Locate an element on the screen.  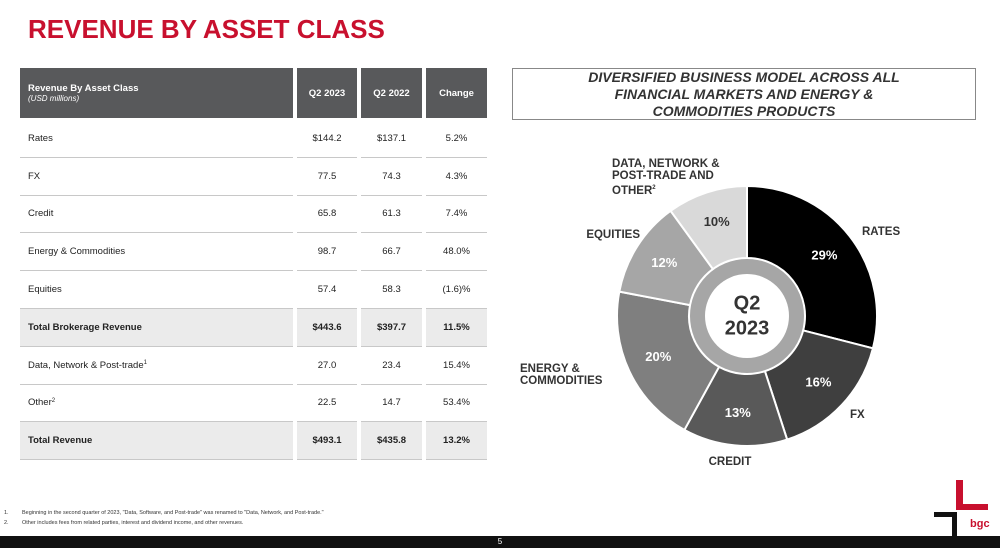
value-label: 29% is located at coordinates (824, 254).